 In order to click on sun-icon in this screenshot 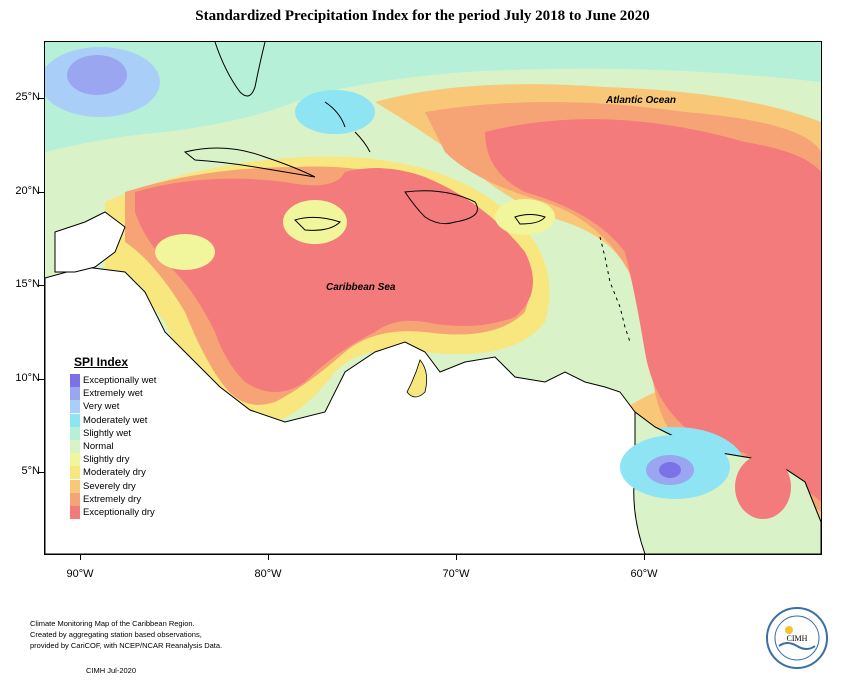, I will do `click(789, 630)`.